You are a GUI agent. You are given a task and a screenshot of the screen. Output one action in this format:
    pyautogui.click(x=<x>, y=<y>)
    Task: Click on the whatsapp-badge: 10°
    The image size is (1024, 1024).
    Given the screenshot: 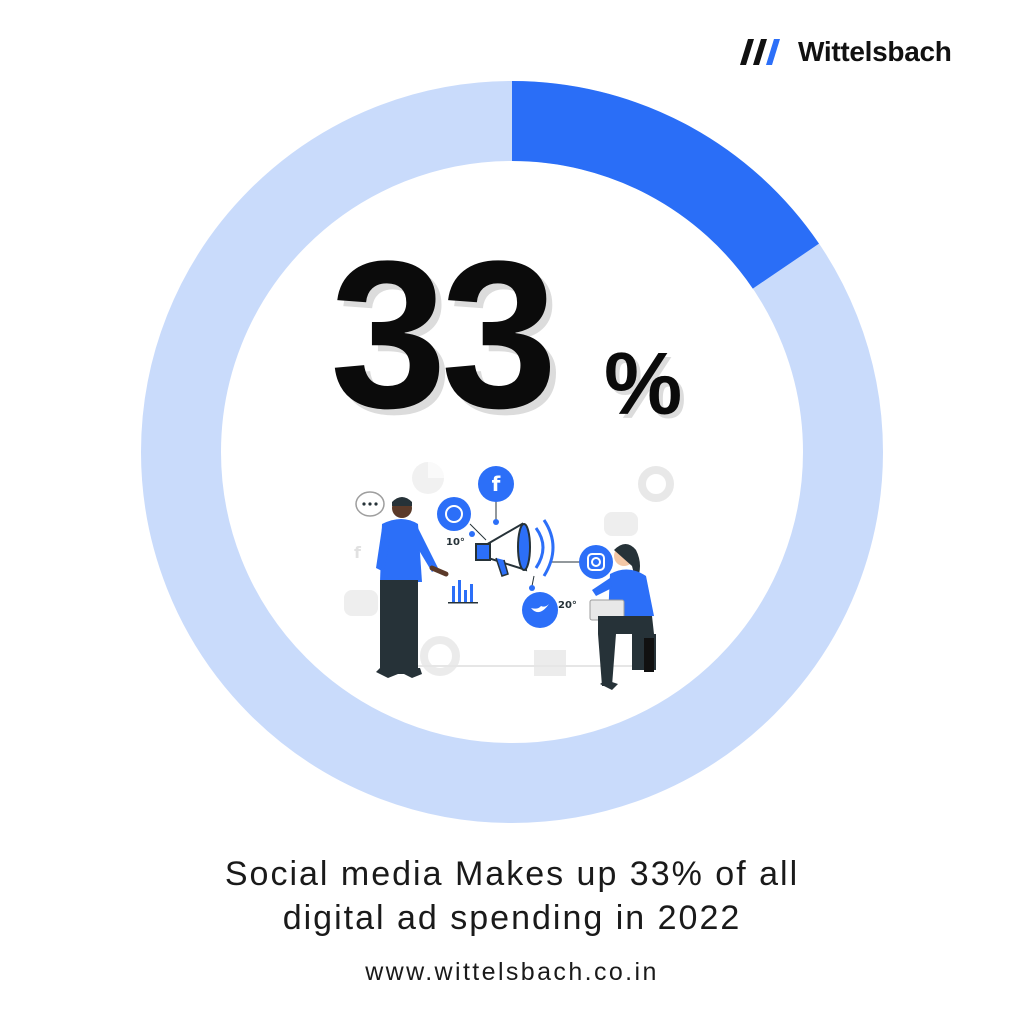 What is the action you would take?
    pyautogui.click(x=455, y=542)
    